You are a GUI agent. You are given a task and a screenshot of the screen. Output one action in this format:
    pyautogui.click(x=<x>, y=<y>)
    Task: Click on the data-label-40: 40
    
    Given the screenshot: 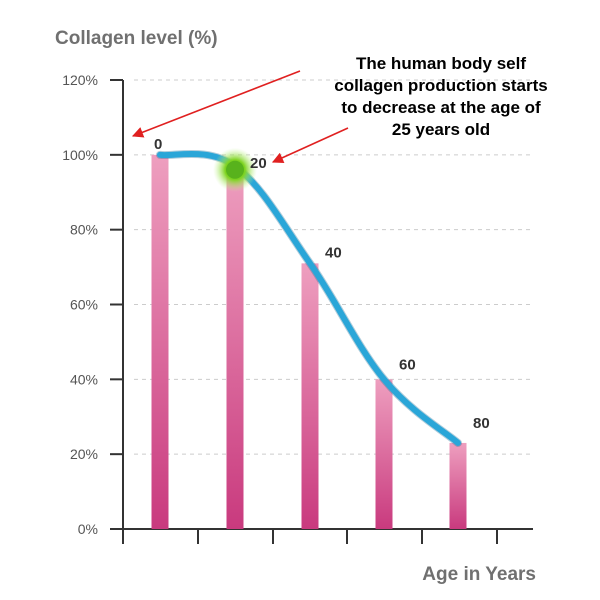 What is the action you would take?
    pyautogui.click(x=333, y=252)
    